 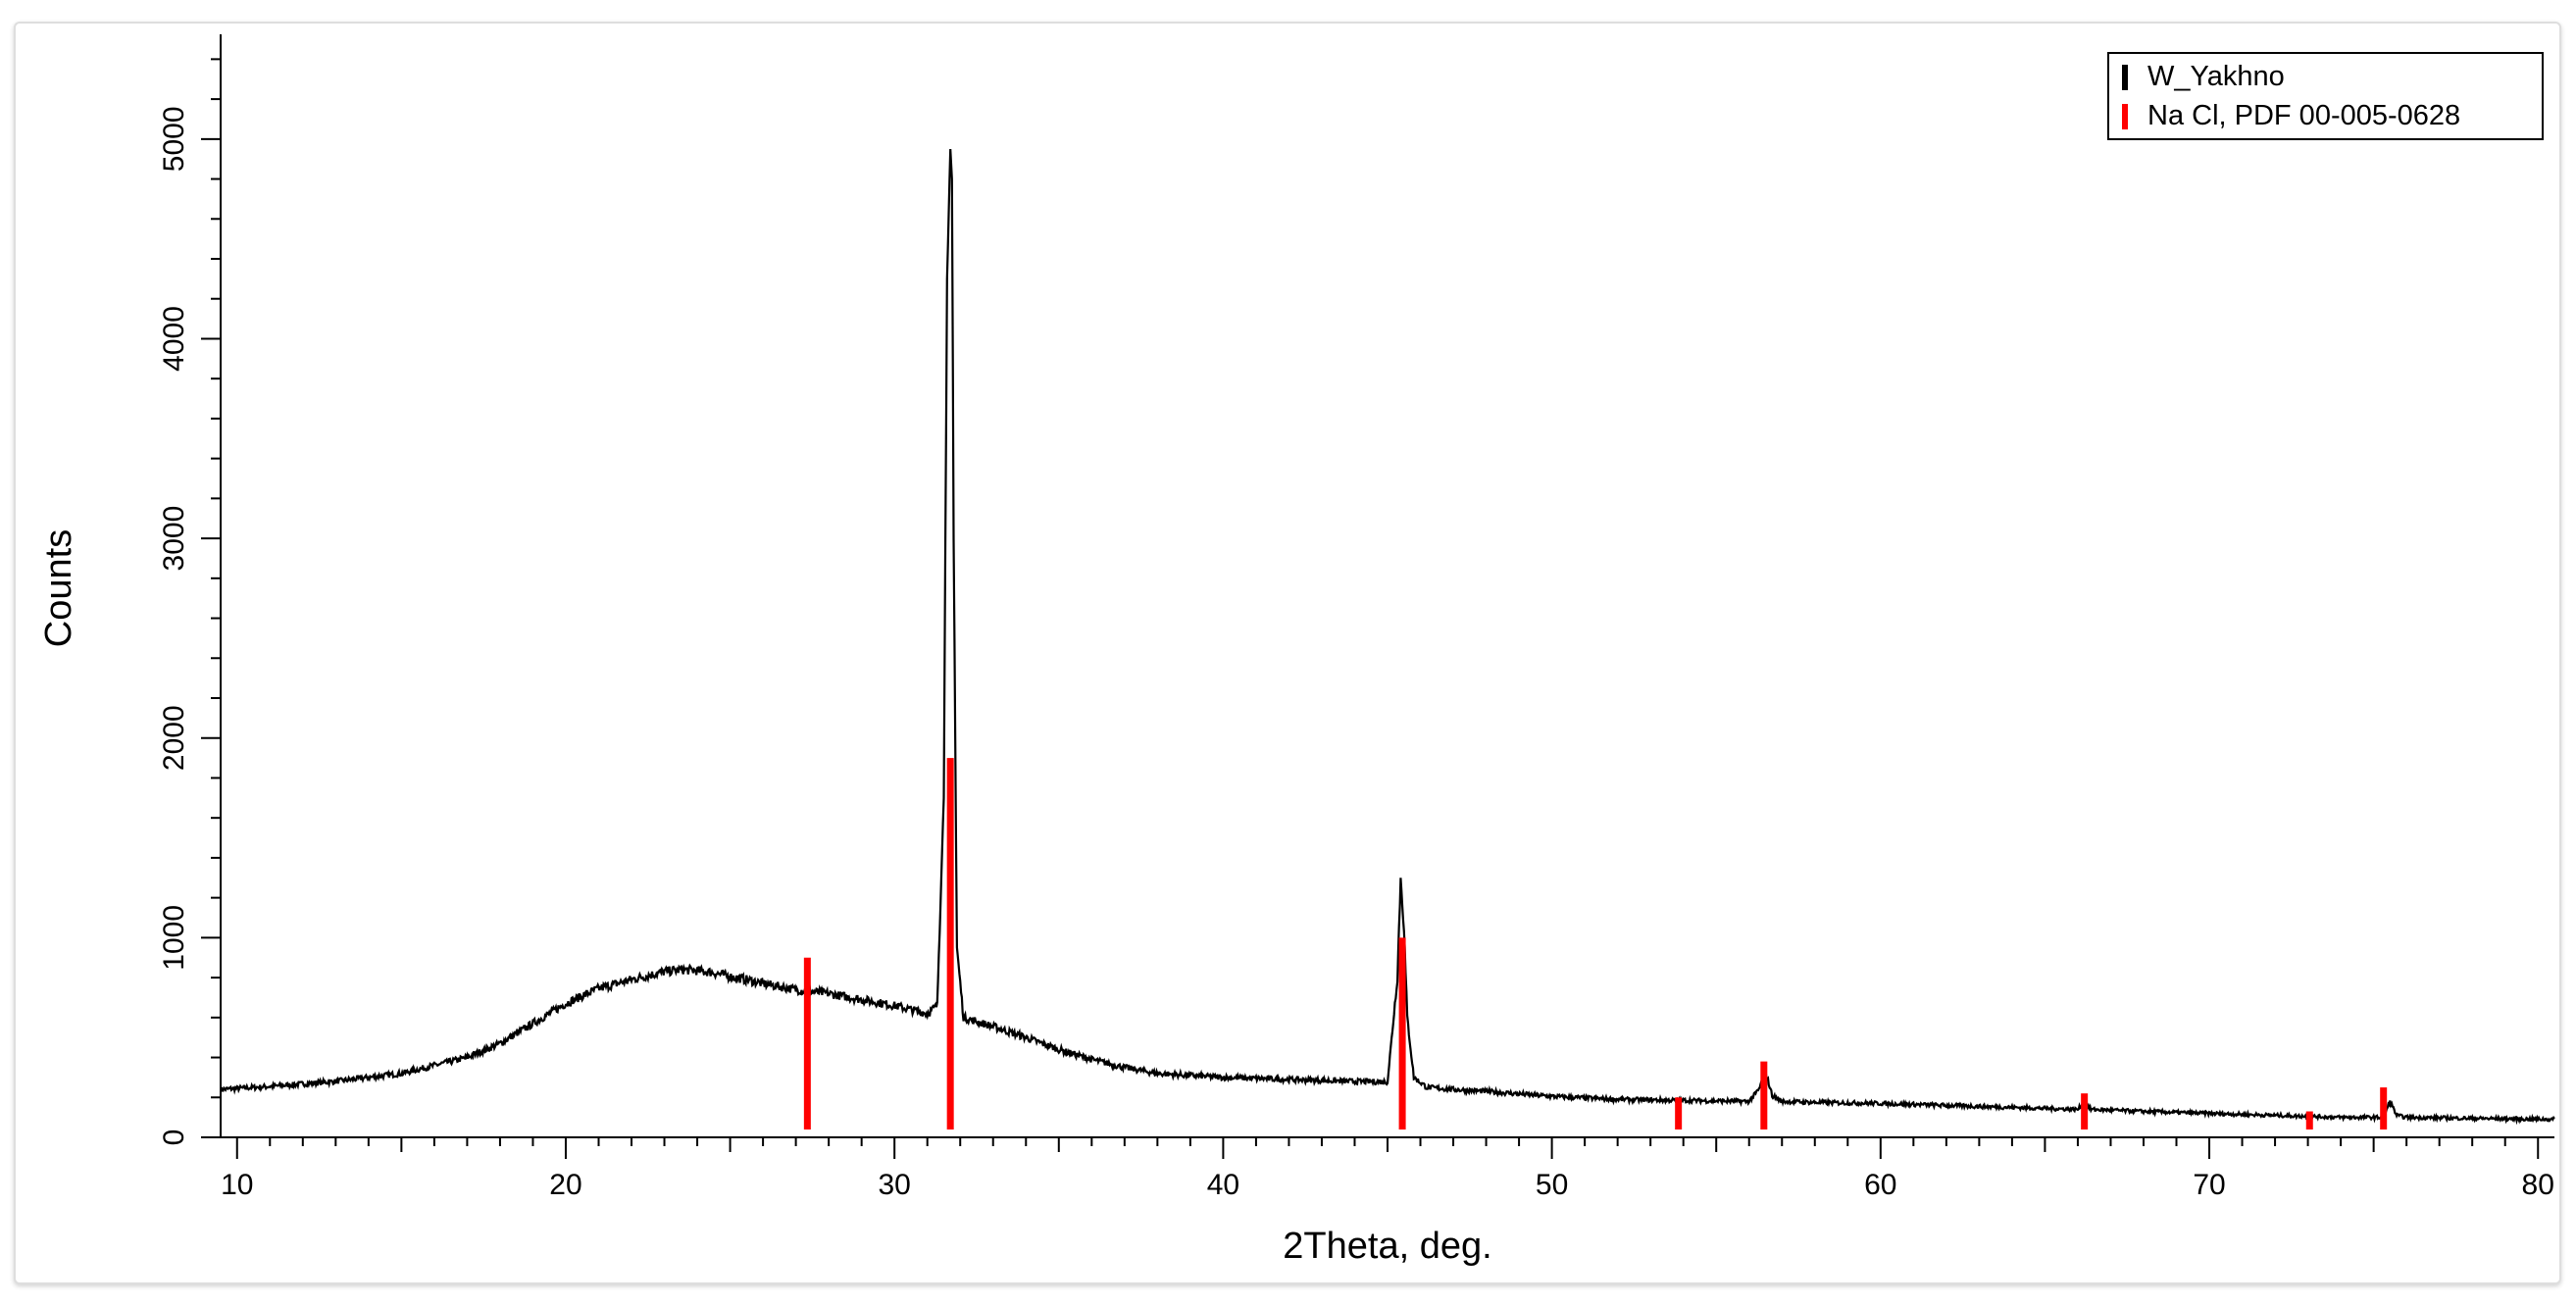 I want to click on y-tick-label: 2000, so click(x=174, y=738).